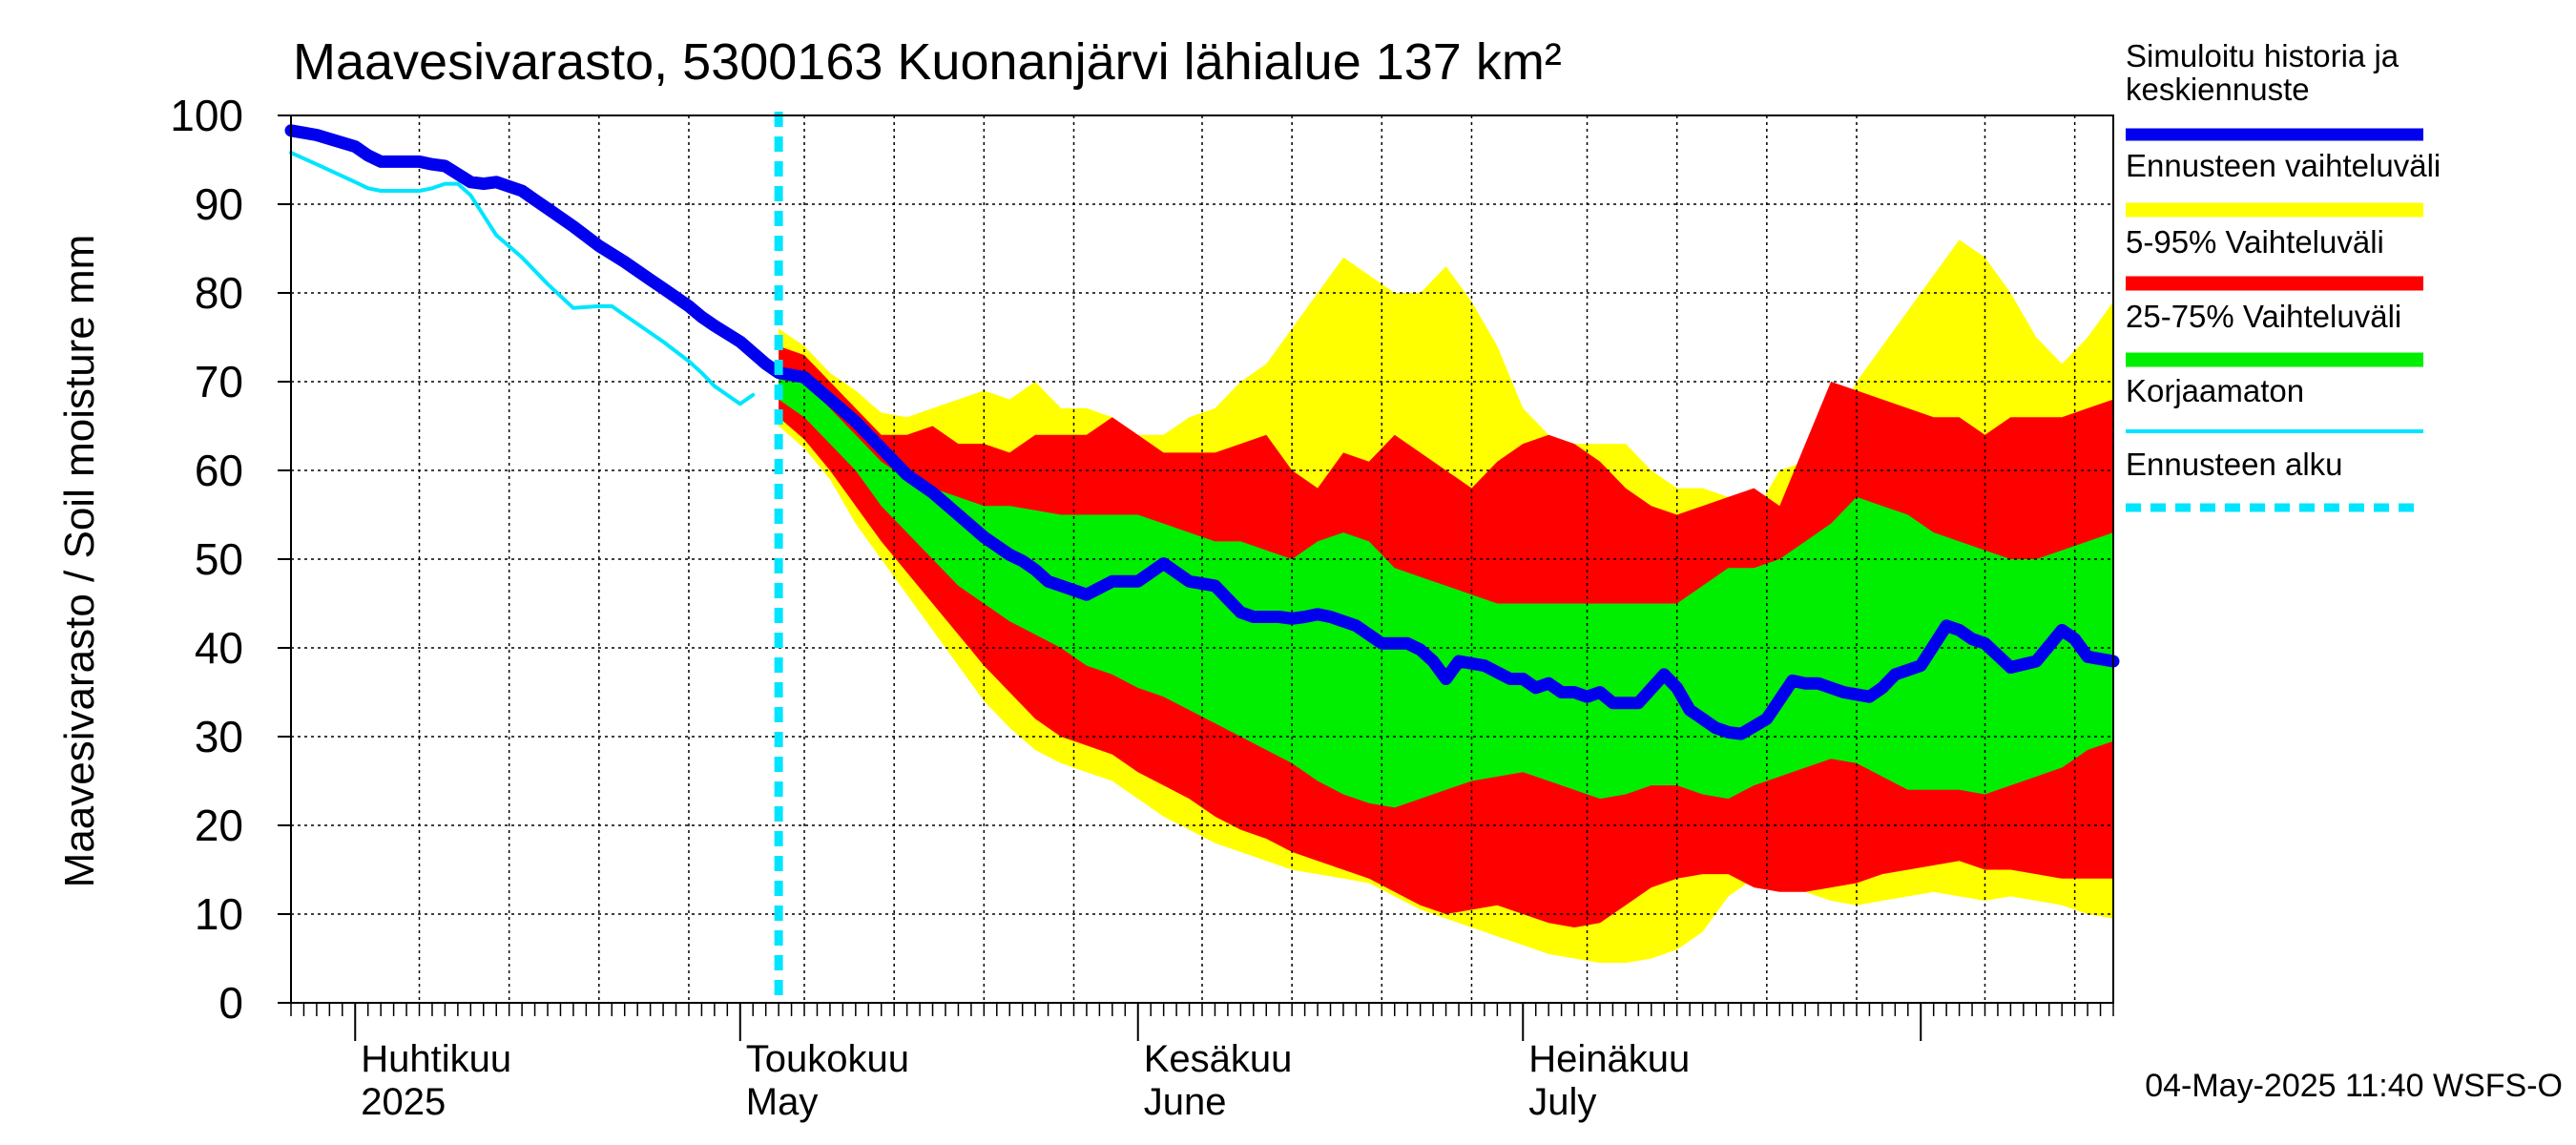  What do you see at coordinates (219, 471) in the screenshot?
I see `y-tick-label: 60` at bounding box center [219, 471].